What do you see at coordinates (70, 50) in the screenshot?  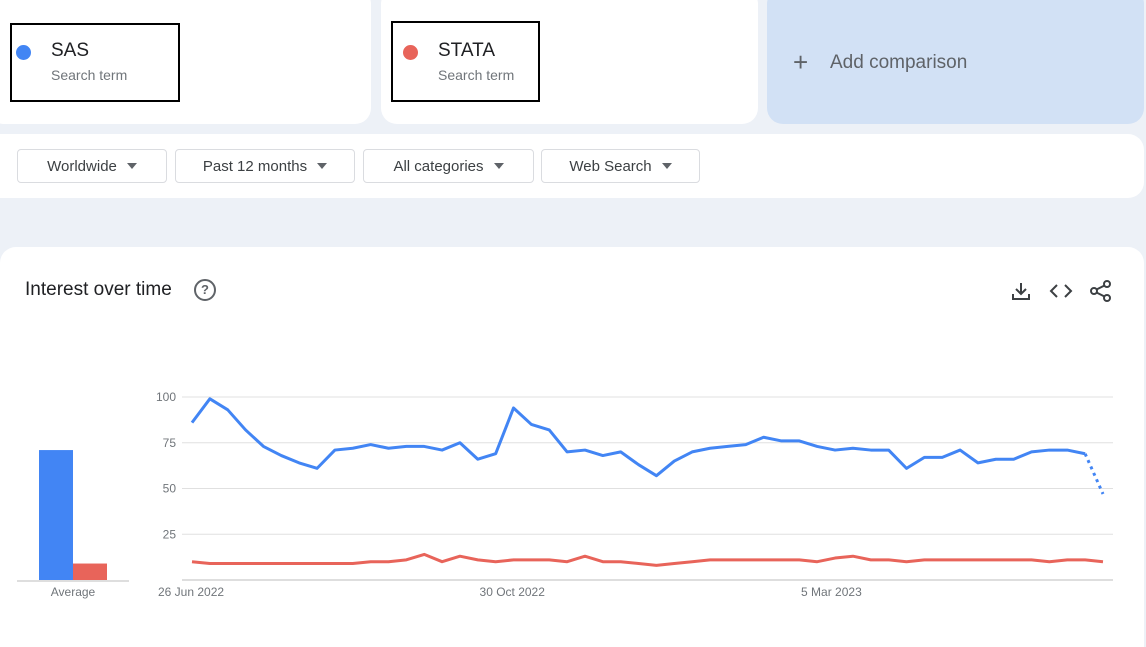 I see `term-name-sas: SAS` at bounding box center [70, 50].